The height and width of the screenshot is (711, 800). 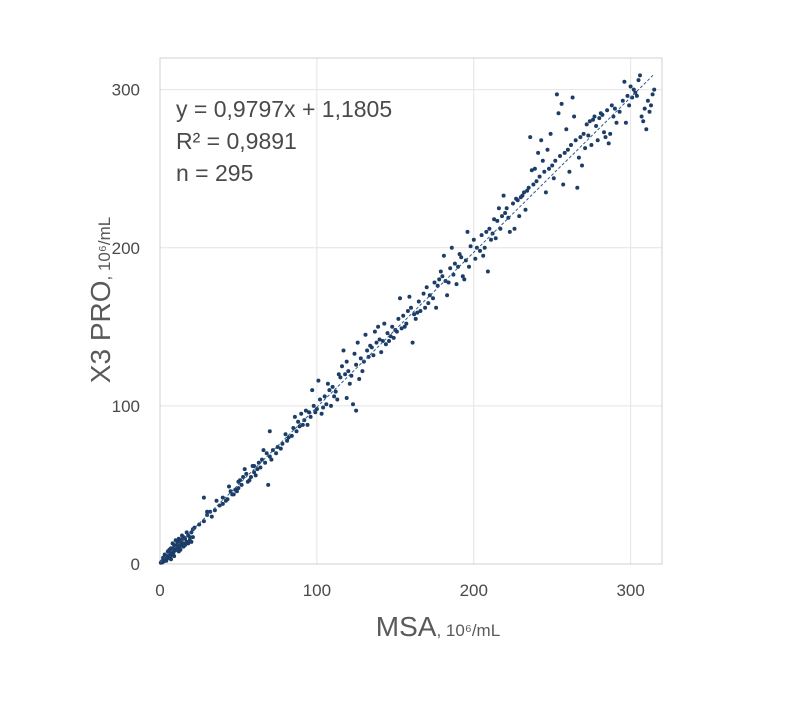 What do you see at coordinates (468, 630) in the screenshot?
I see `x-axis-label-unit: , 10⁶/mL` at bounding box center [468, 630].